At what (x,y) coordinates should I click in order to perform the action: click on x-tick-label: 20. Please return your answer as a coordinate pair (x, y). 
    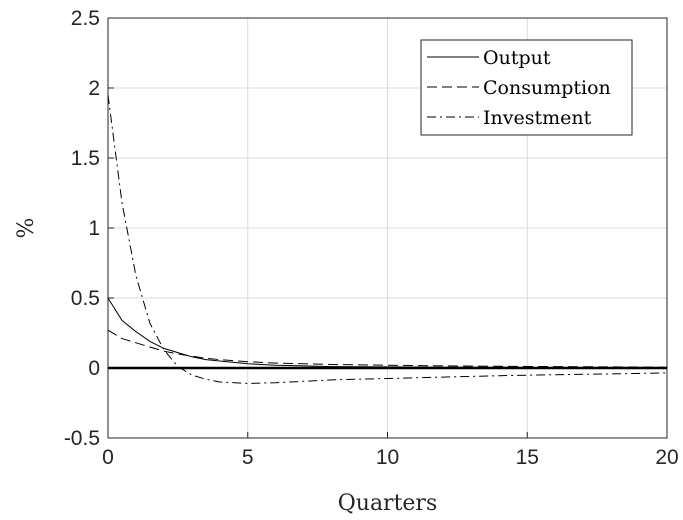
    Looking at the image, I should click on (666, 457).